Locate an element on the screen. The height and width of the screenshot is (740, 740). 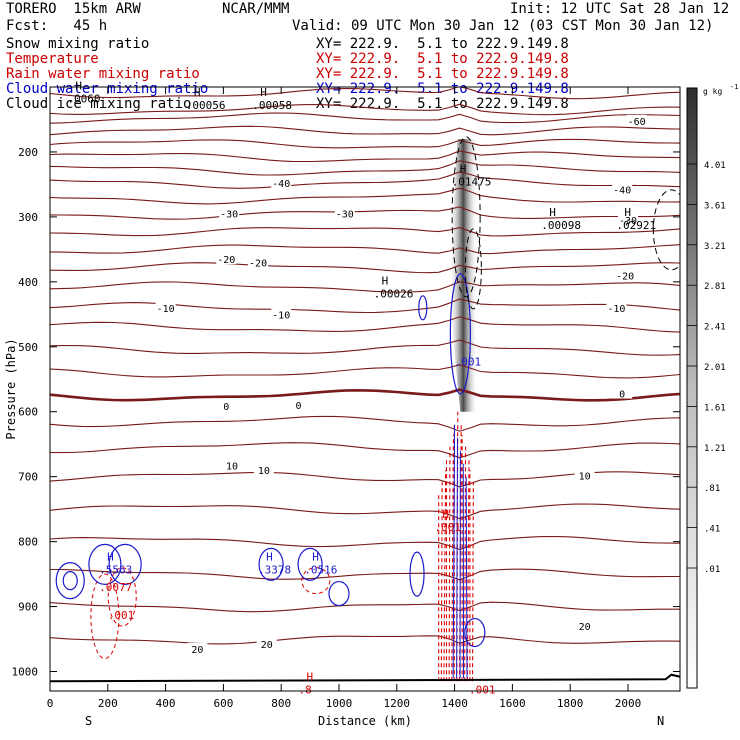
max-value-label: .00056 is located at coordinates (206, 105).